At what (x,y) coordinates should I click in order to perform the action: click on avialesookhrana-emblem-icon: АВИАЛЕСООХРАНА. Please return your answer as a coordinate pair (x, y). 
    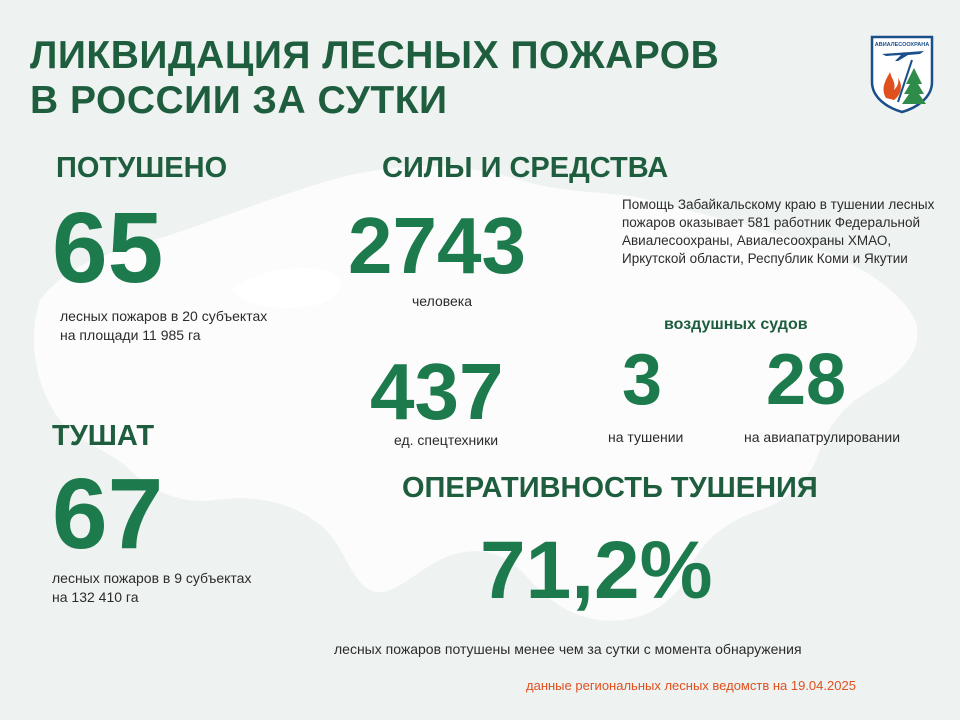
    Looking at the image, I should click on (902, 74).